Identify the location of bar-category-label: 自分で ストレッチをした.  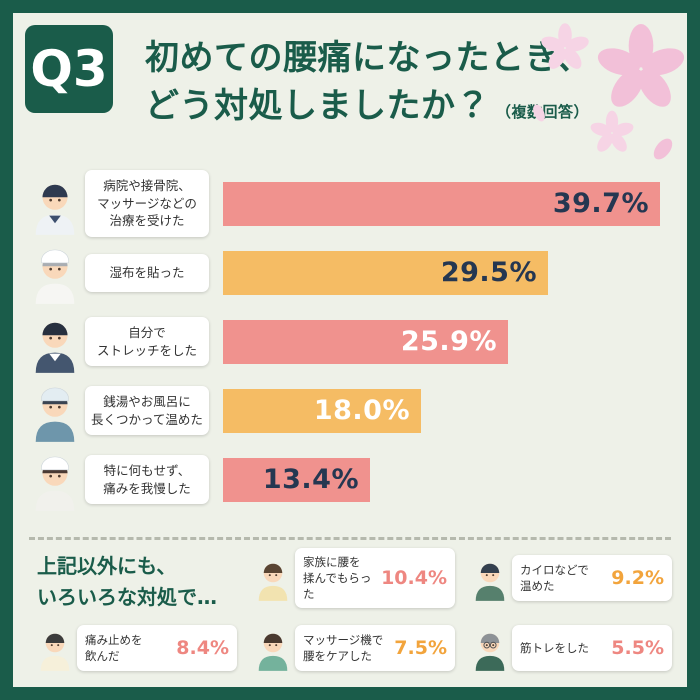
(147, 341).